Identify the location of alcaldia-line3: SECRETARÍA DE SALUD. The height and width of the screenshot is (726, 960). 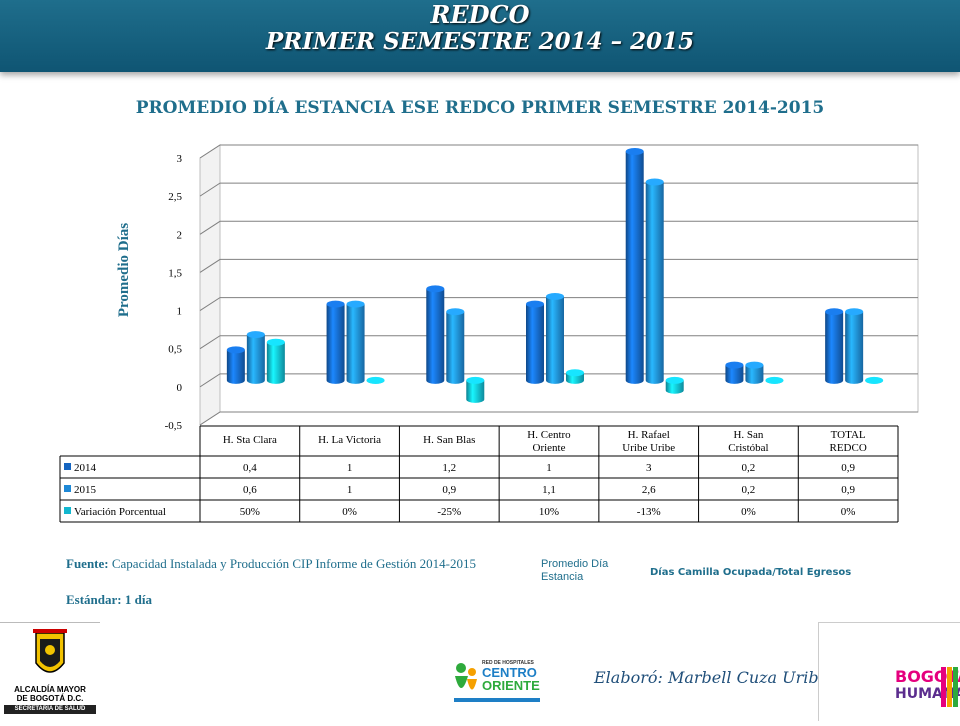
(50, 709).